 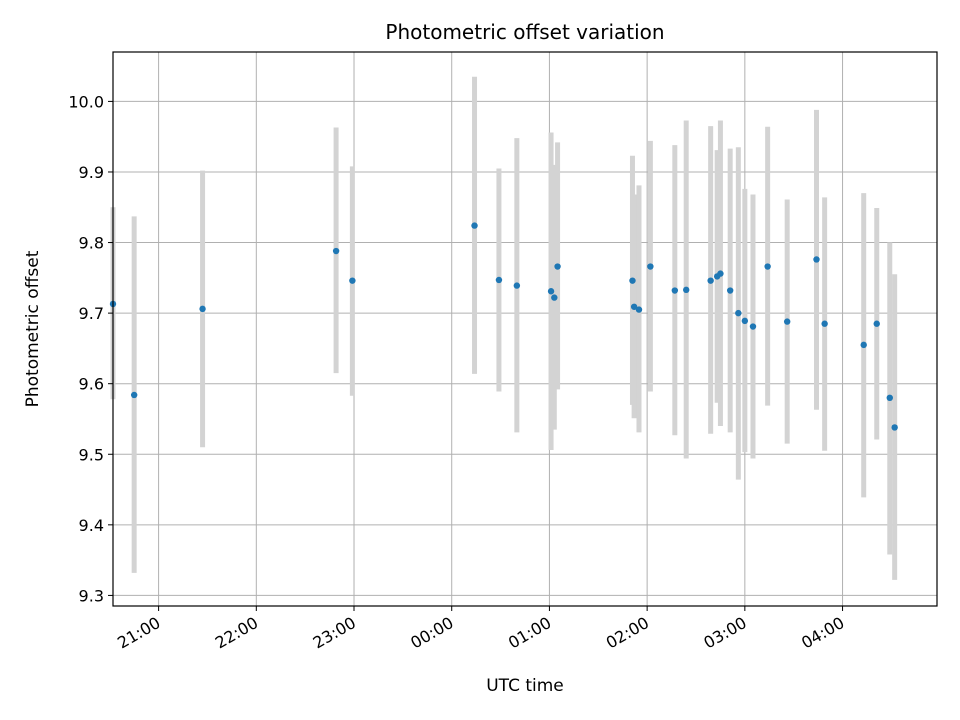 I want to click on y-axis-ticks: 9.3 9.4 9.5 9.6 9.7 9.8 9.9 10.0, so click(x=90, y=348).